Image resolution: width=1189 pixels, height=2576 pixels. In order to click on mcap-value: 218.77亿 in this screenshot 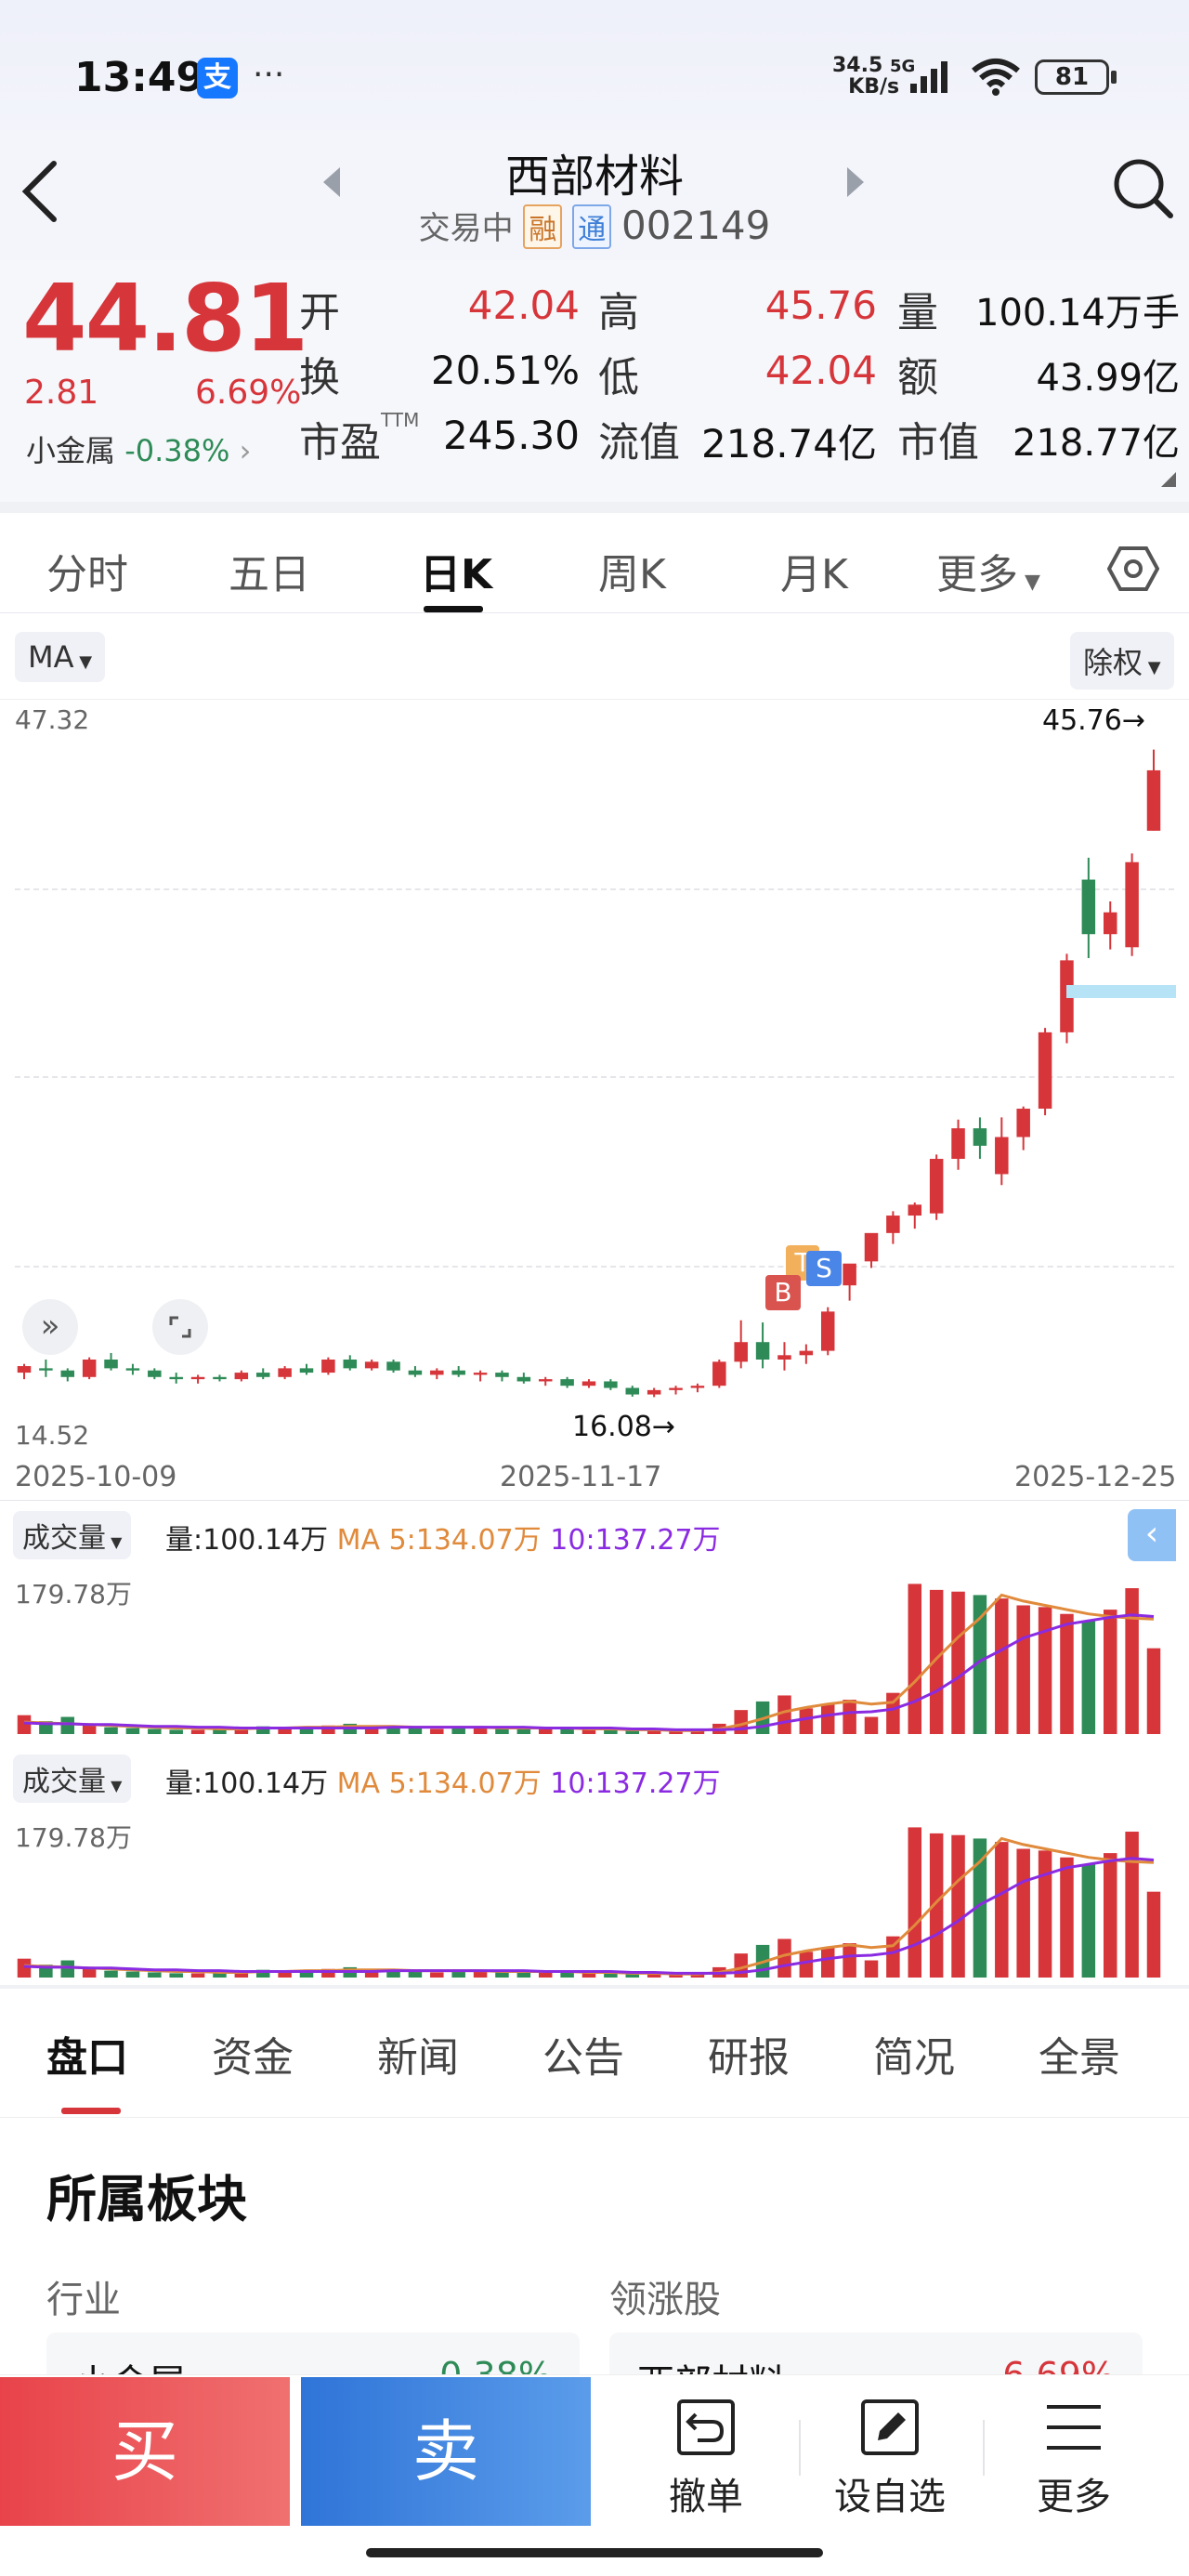, I will do `click(1096, 443)`.